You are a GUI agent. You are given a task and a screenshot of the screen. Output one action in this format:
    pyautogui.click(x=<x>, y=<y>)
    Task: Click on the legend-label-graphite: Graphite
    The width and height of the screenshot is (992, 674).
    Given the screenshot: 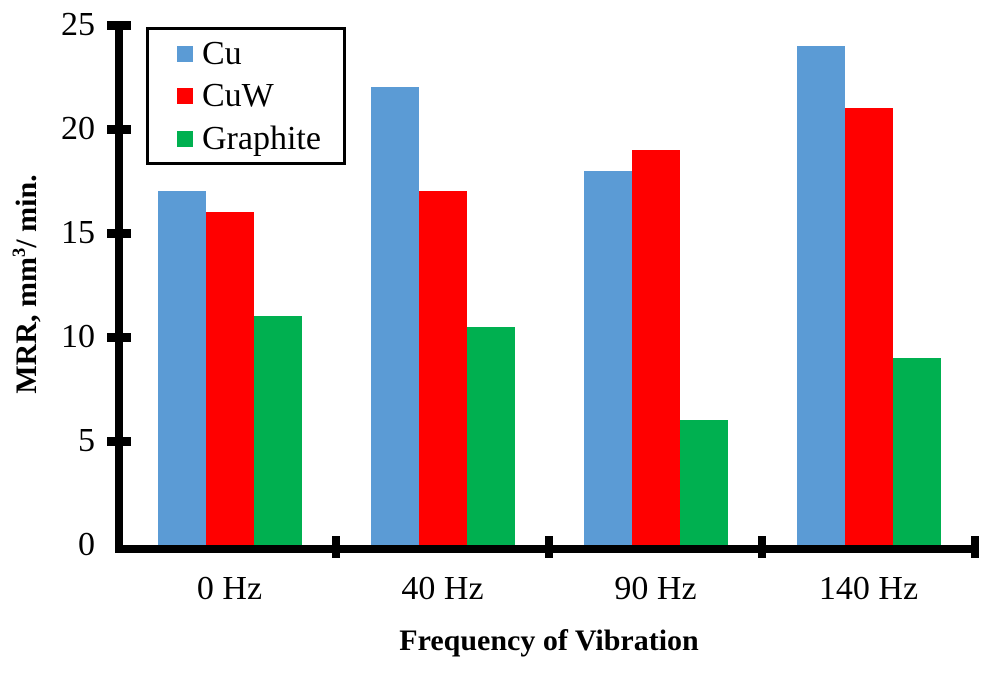 What is the action you would take?
    pyautogui.click(x=261, y=138)
    